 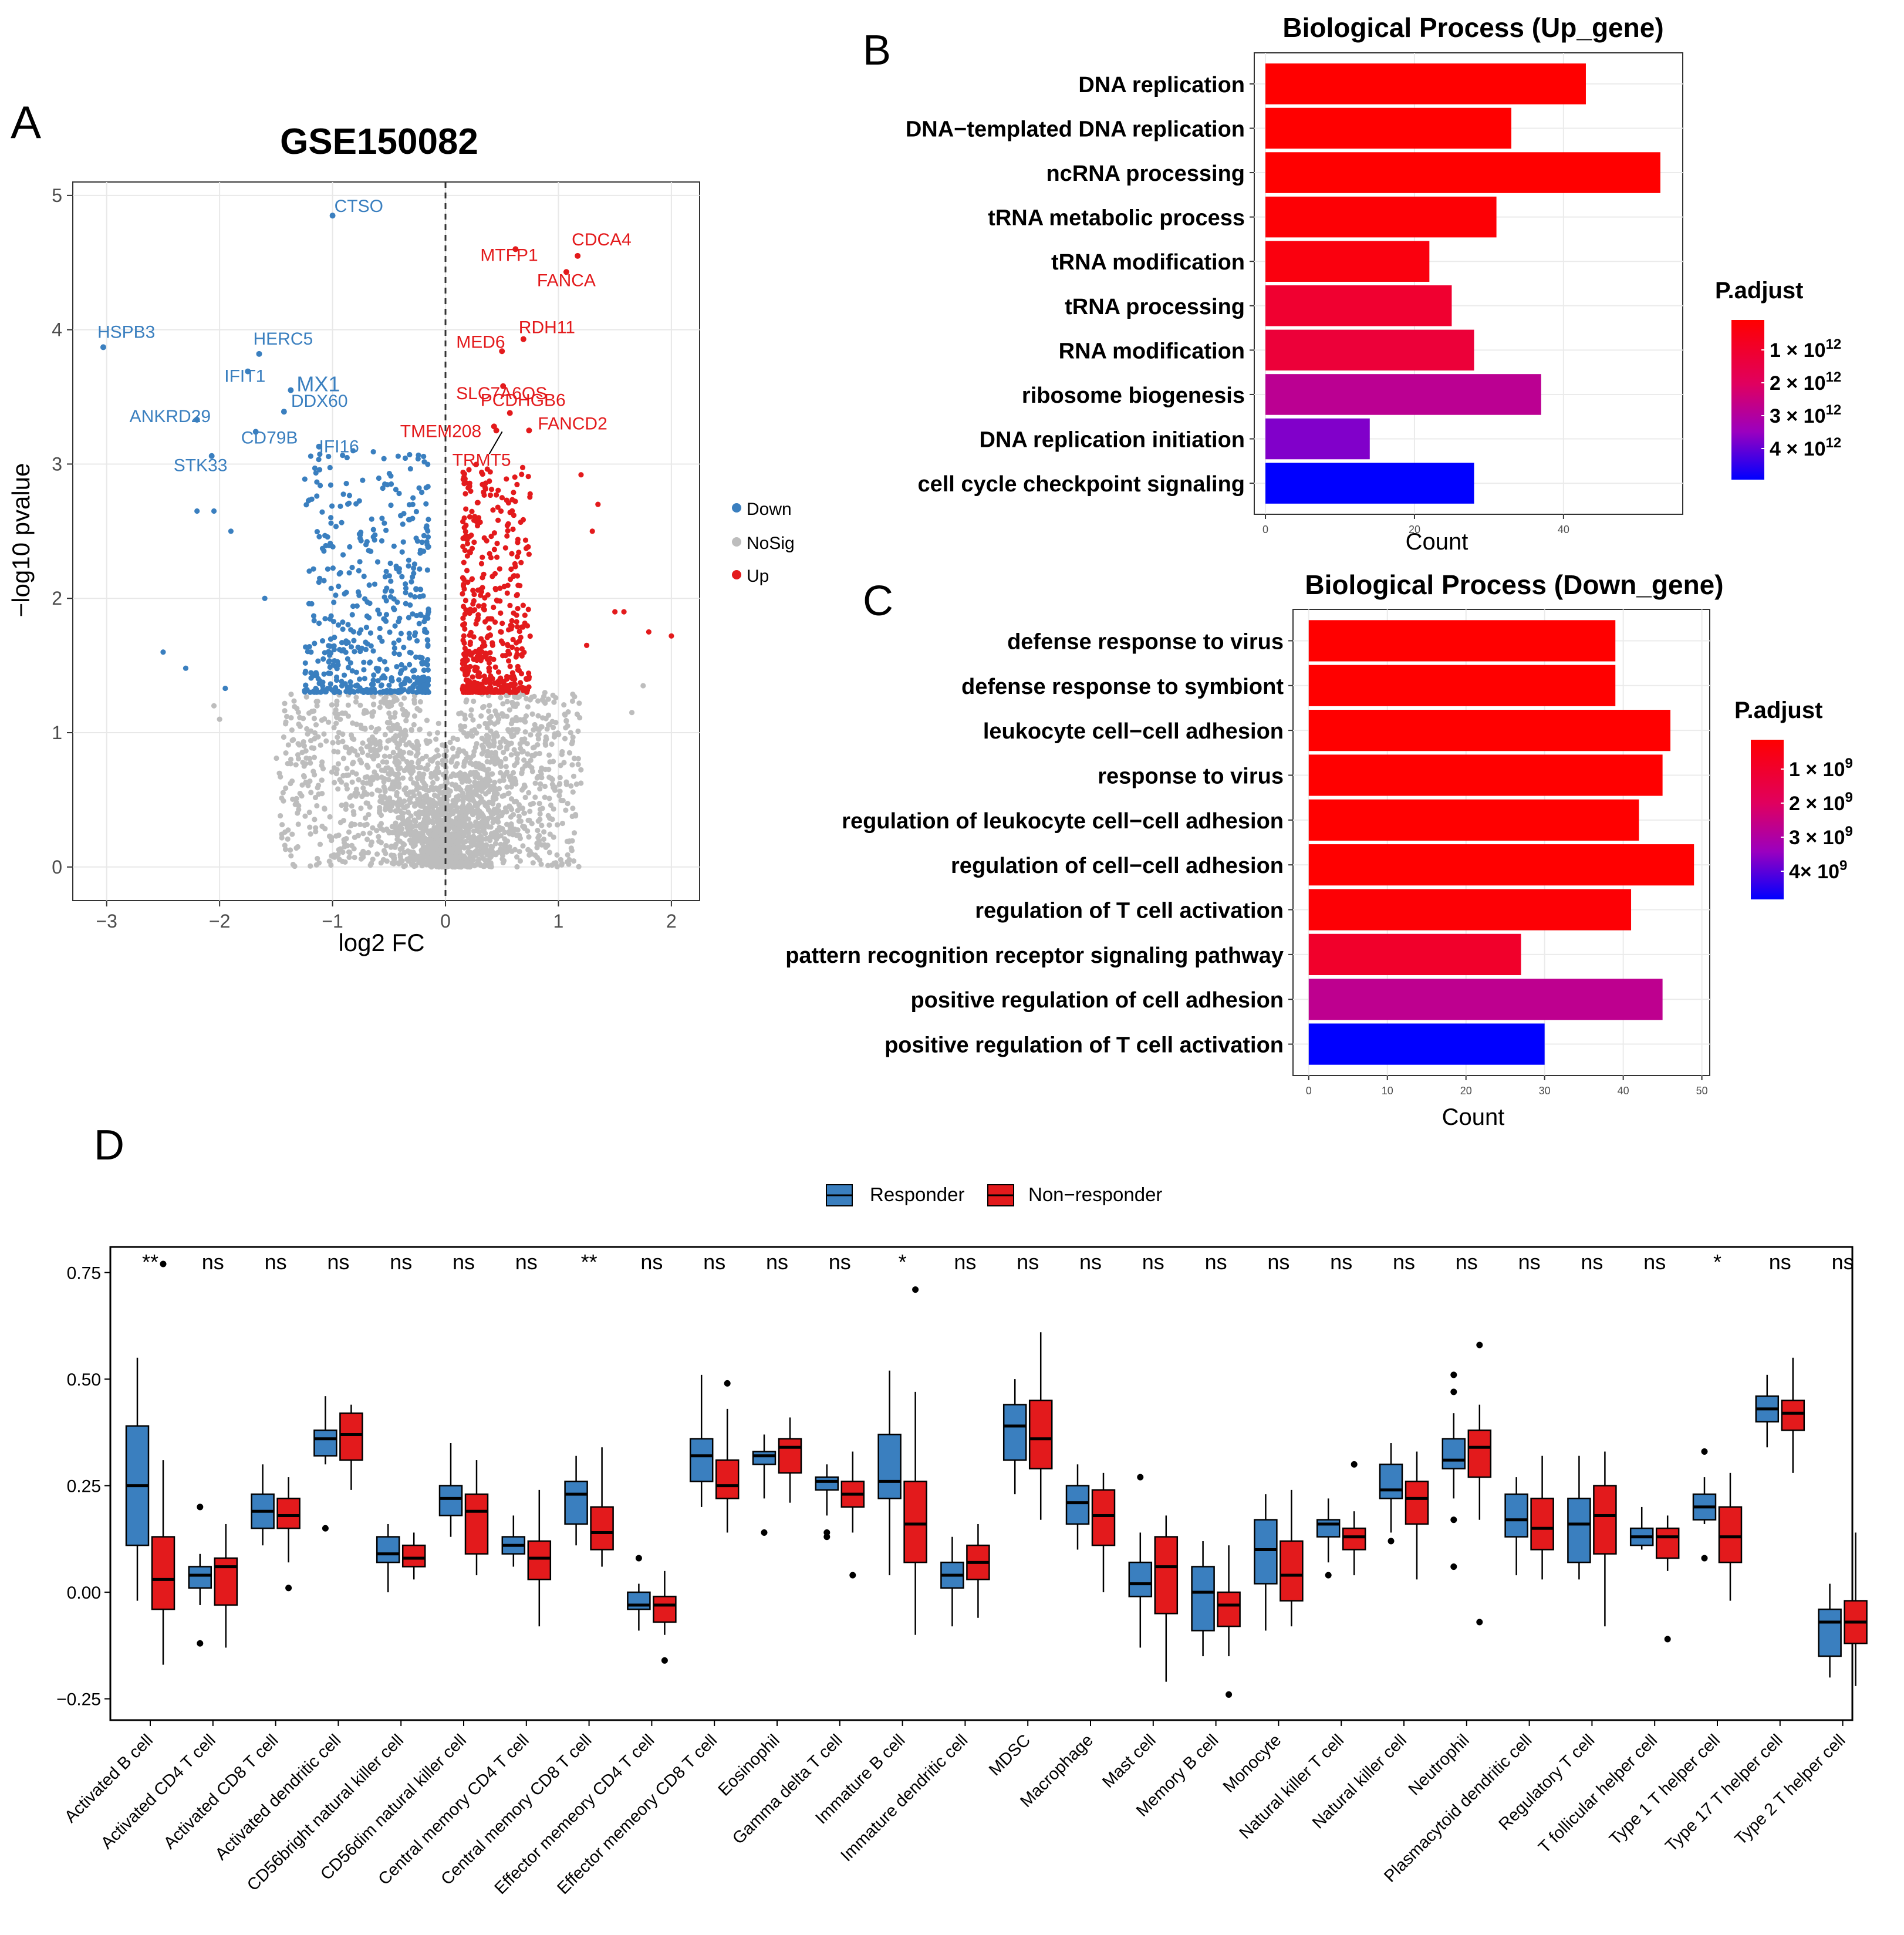 I want to click on go-up-title: Biological Process (Up_gene), so click(x=1472, y=27).